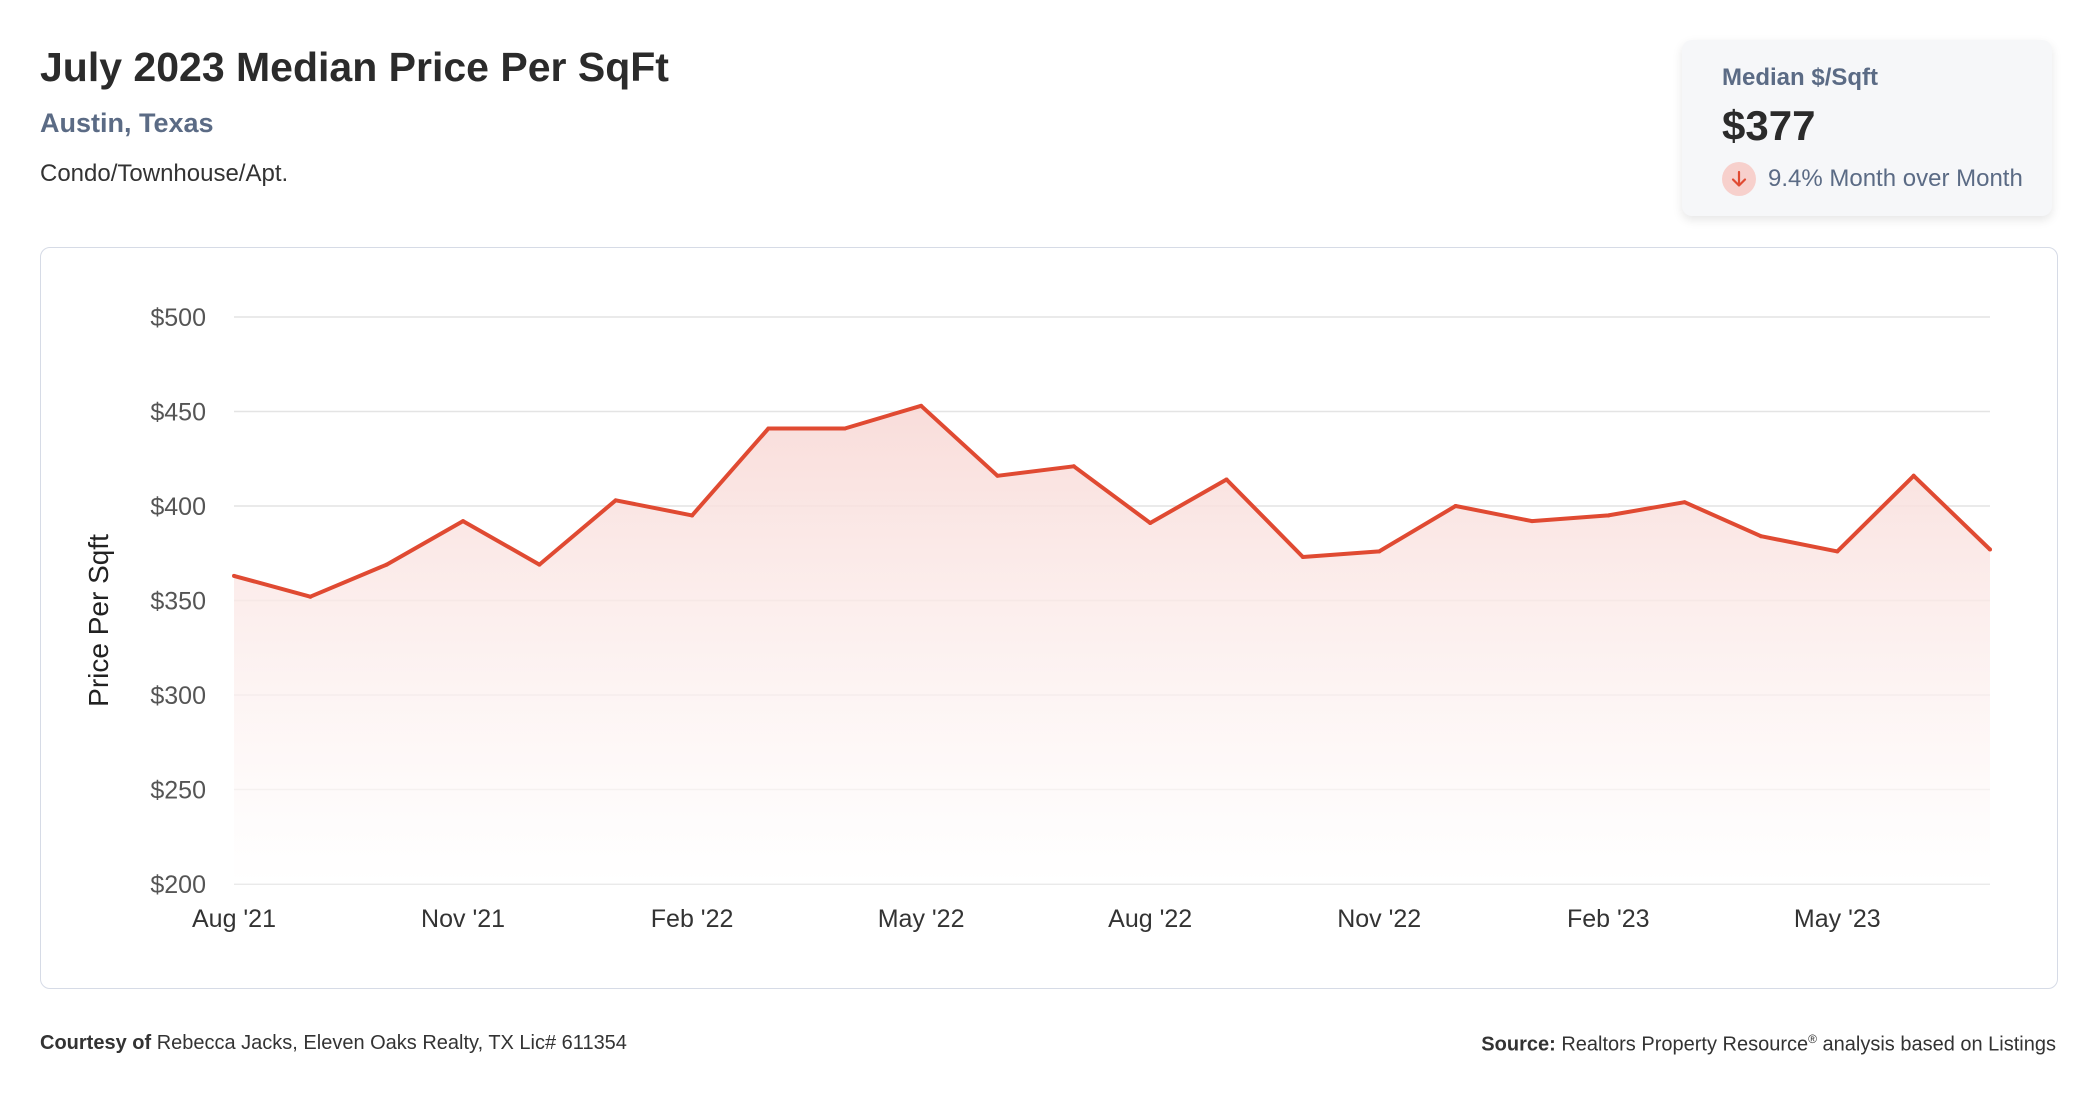 The width and height of the screenshot is (2096, 1100). I want to click on stat-value: $377, so click(1769, 125).